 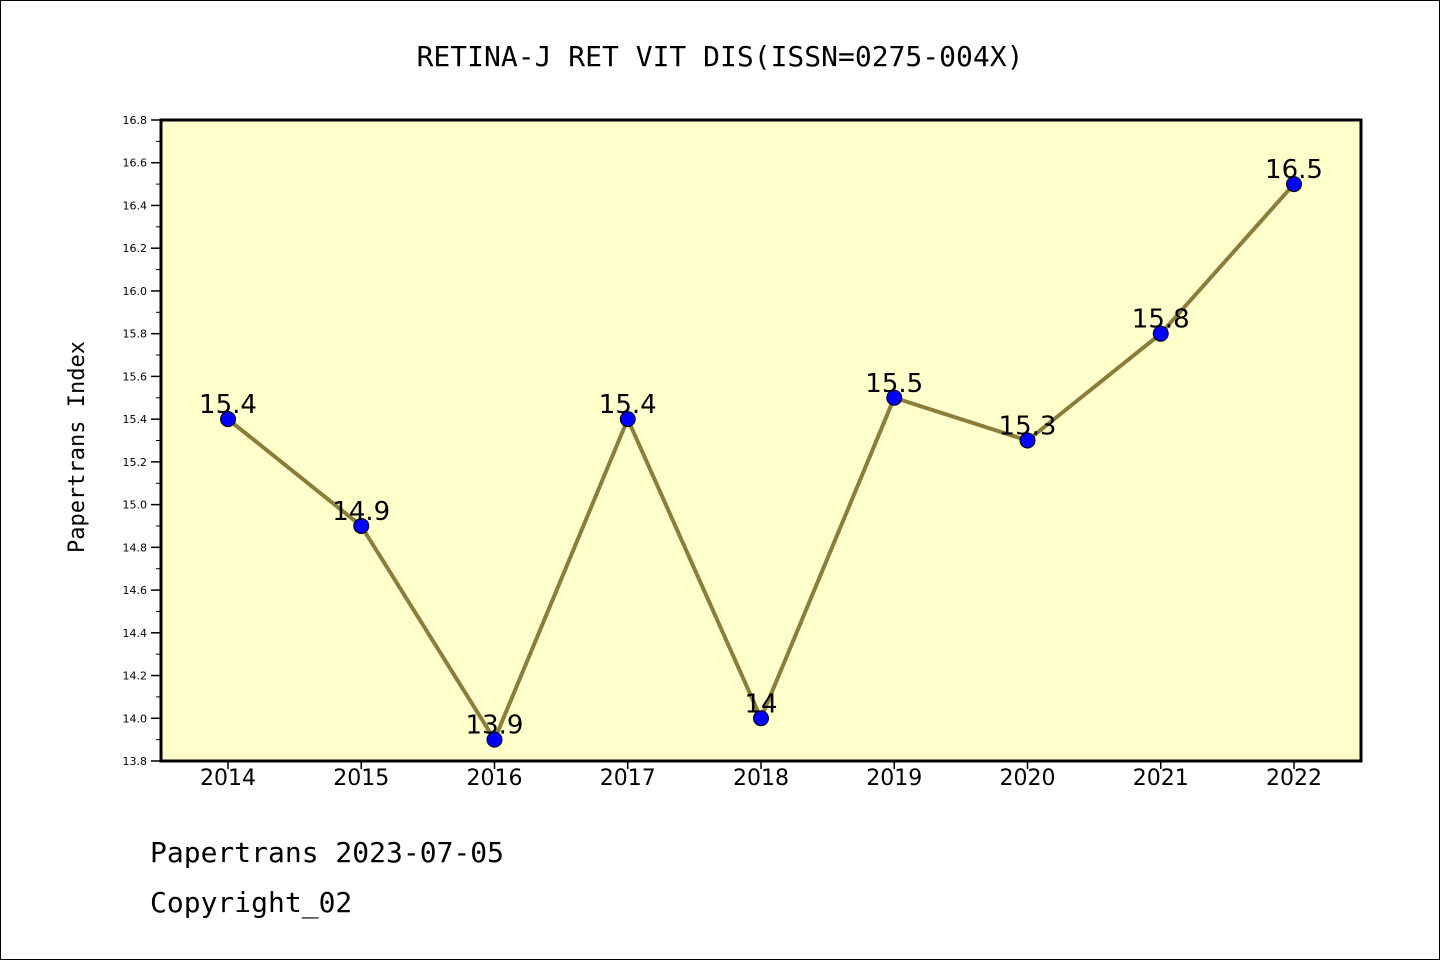 I want to click on x-tick-label: 2020, so click(x=1028, y=778).